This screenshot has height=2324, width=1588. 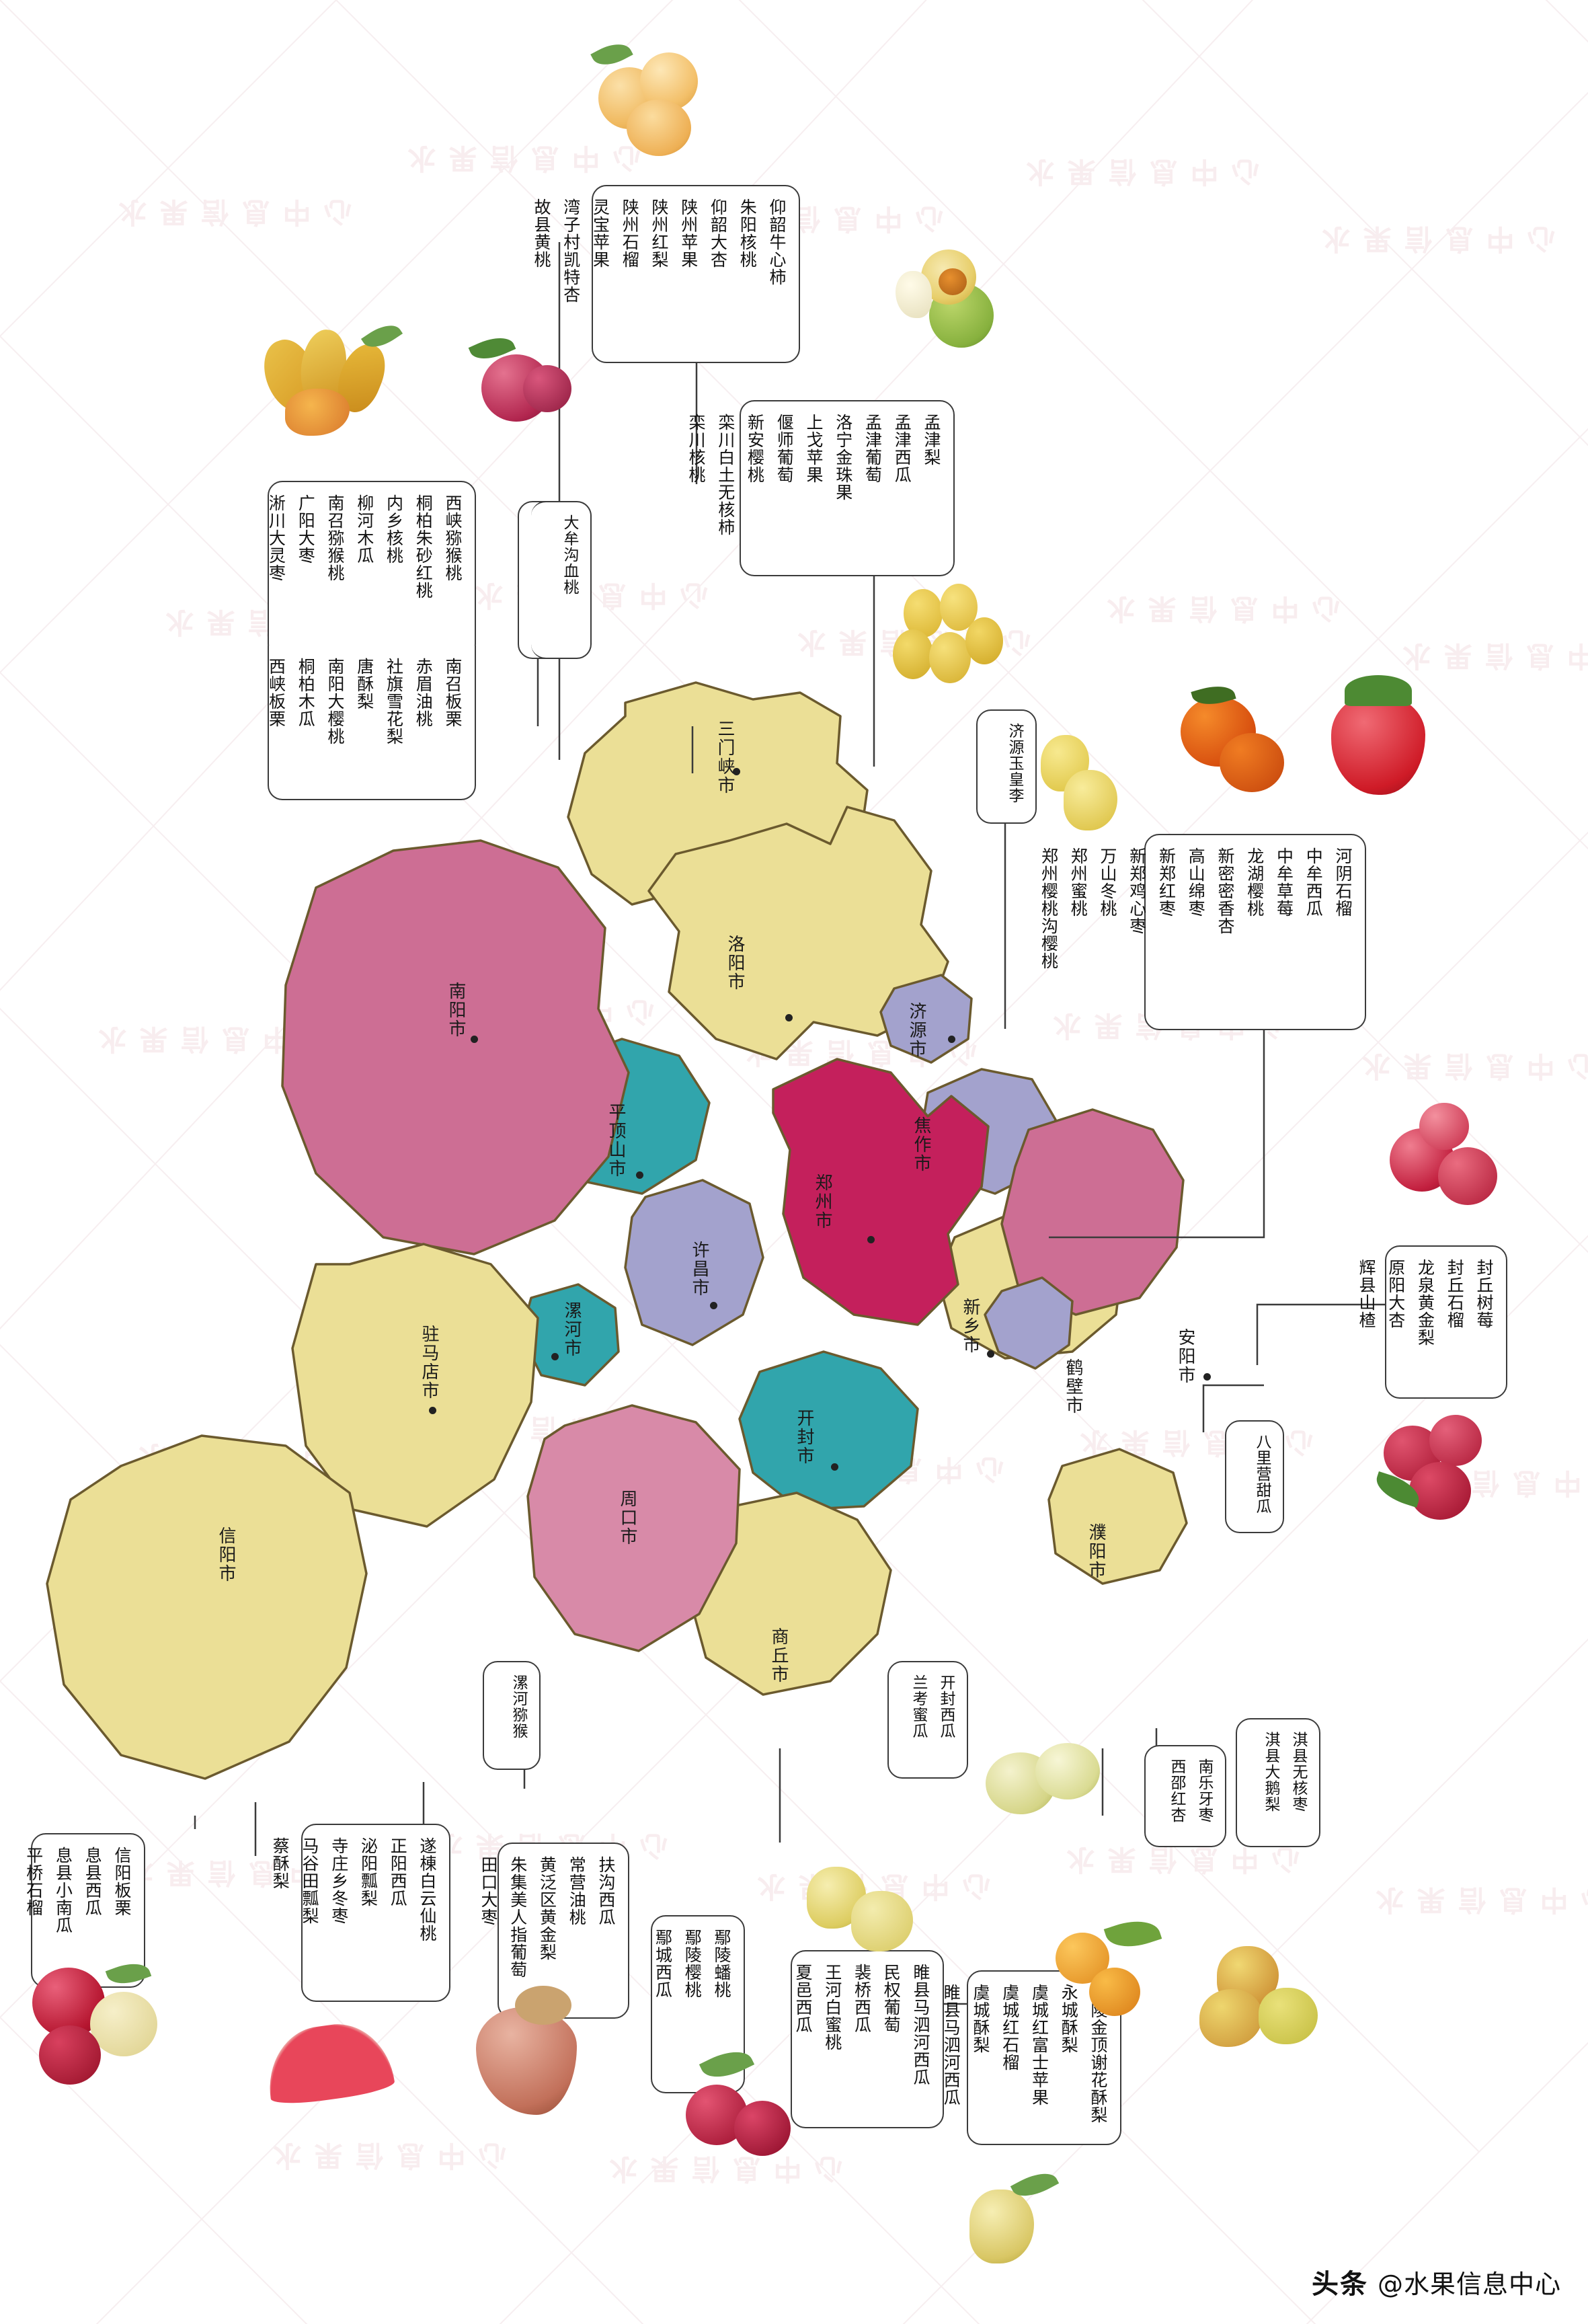 What do you see at coordinates (394, 529) in the screenshot?
I see `callout-col: 内乡核桃` at bounding box center [394, 529].